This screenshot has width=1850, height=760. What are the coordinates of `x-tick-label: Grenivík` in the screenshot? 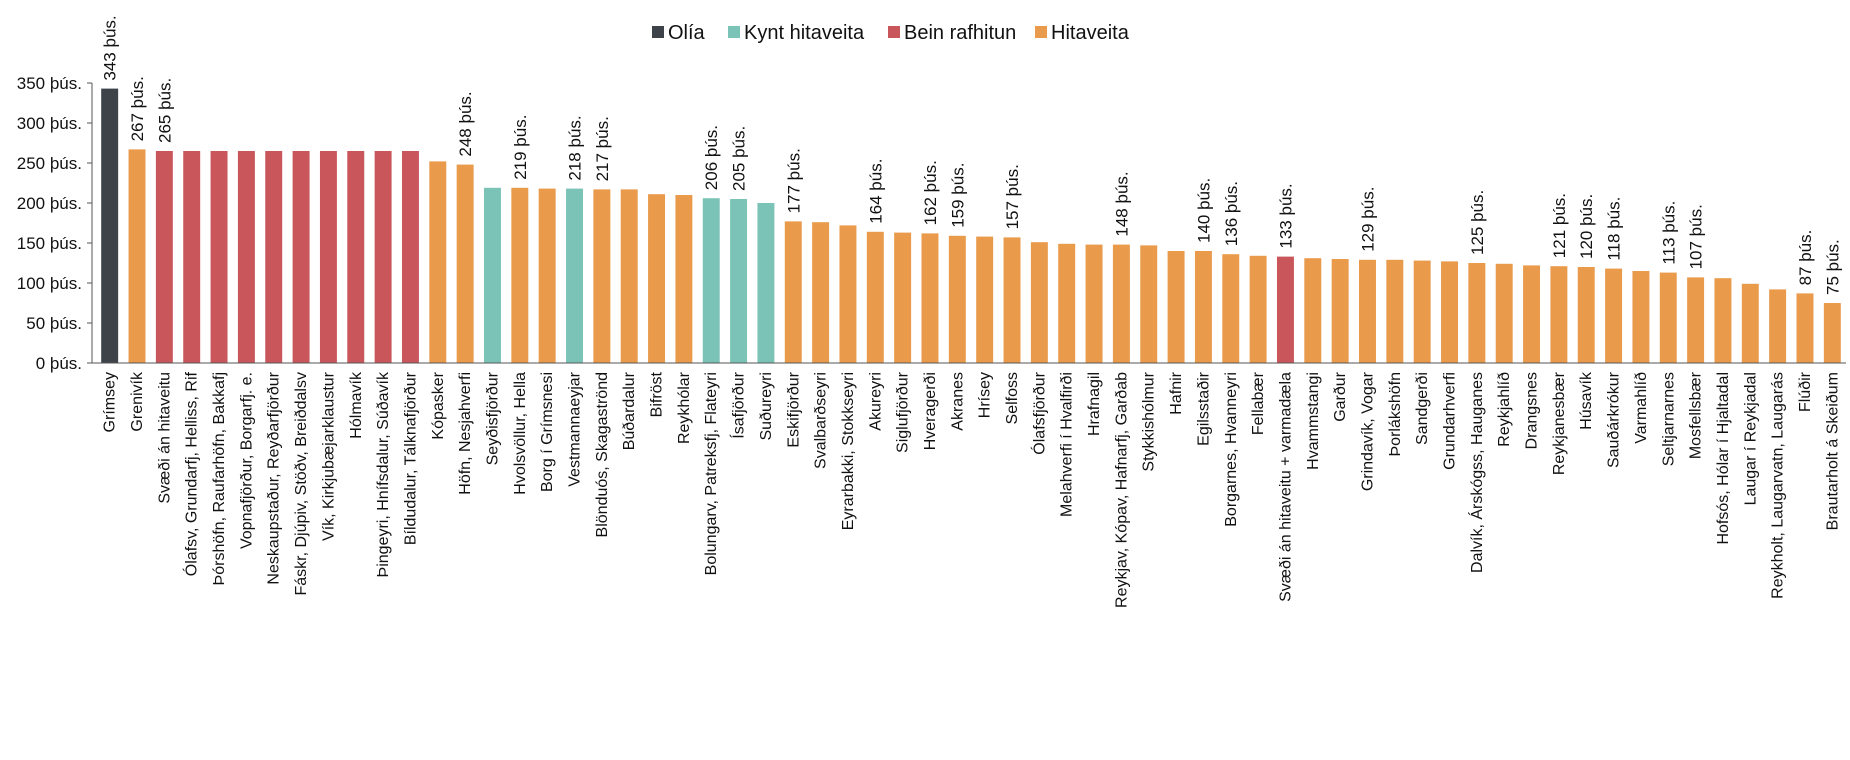 It's located at (137, 401).